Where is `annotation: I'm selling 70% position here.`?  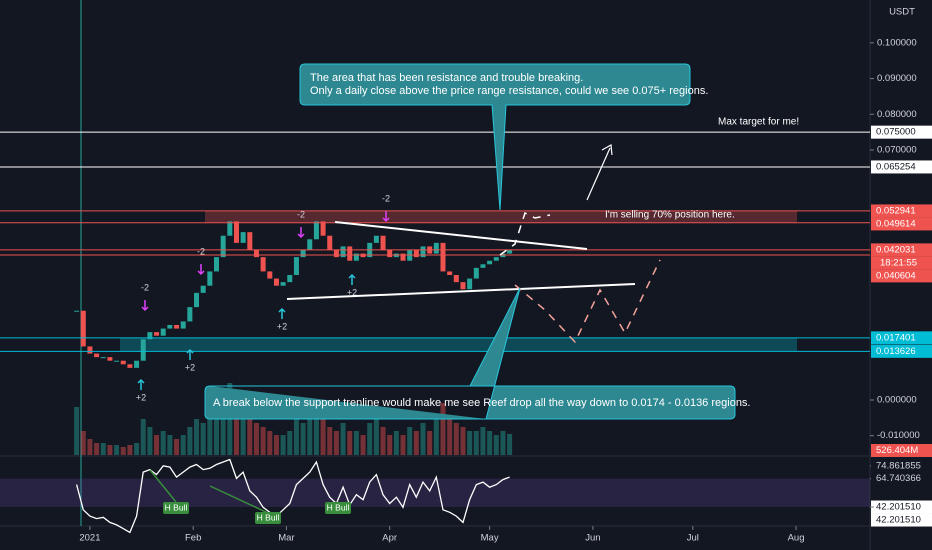 annotation: I'm selling 70% position here. is located at coordinates (670, 215).